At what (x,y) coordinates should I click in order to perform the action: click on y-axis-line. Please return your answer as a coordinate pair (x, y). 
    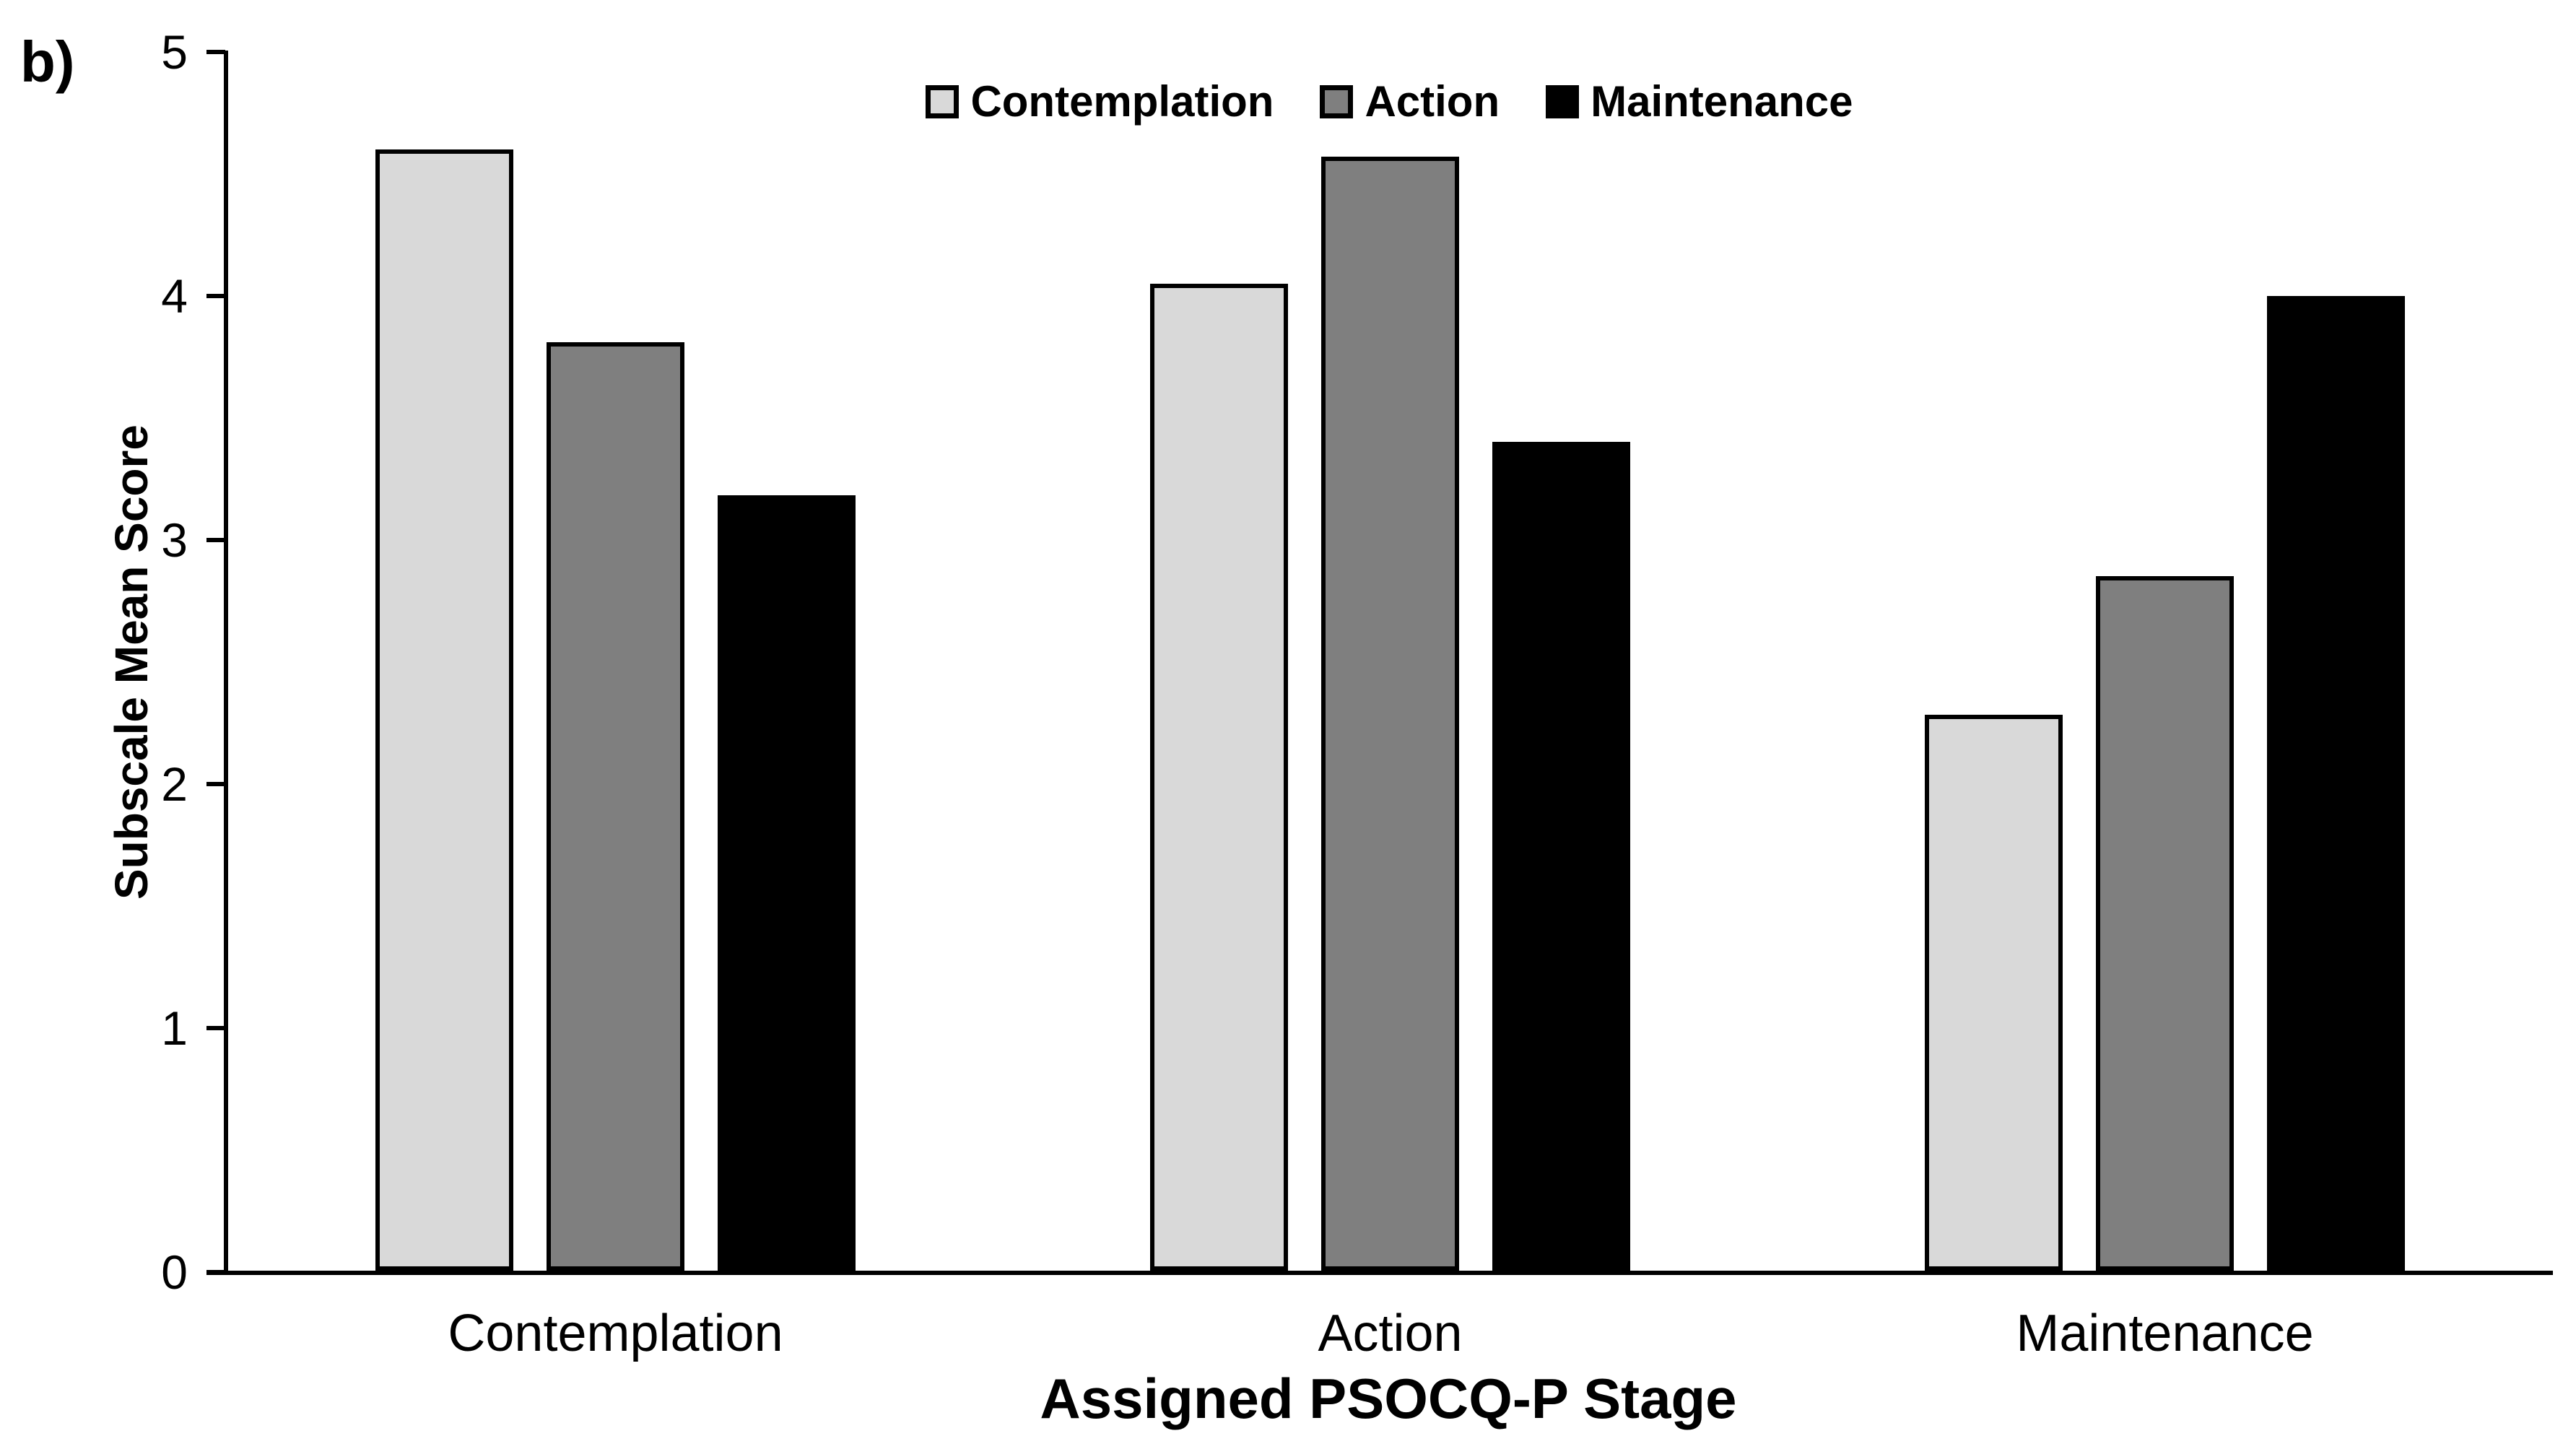
    Looking at the image, I should click on (226, 663).